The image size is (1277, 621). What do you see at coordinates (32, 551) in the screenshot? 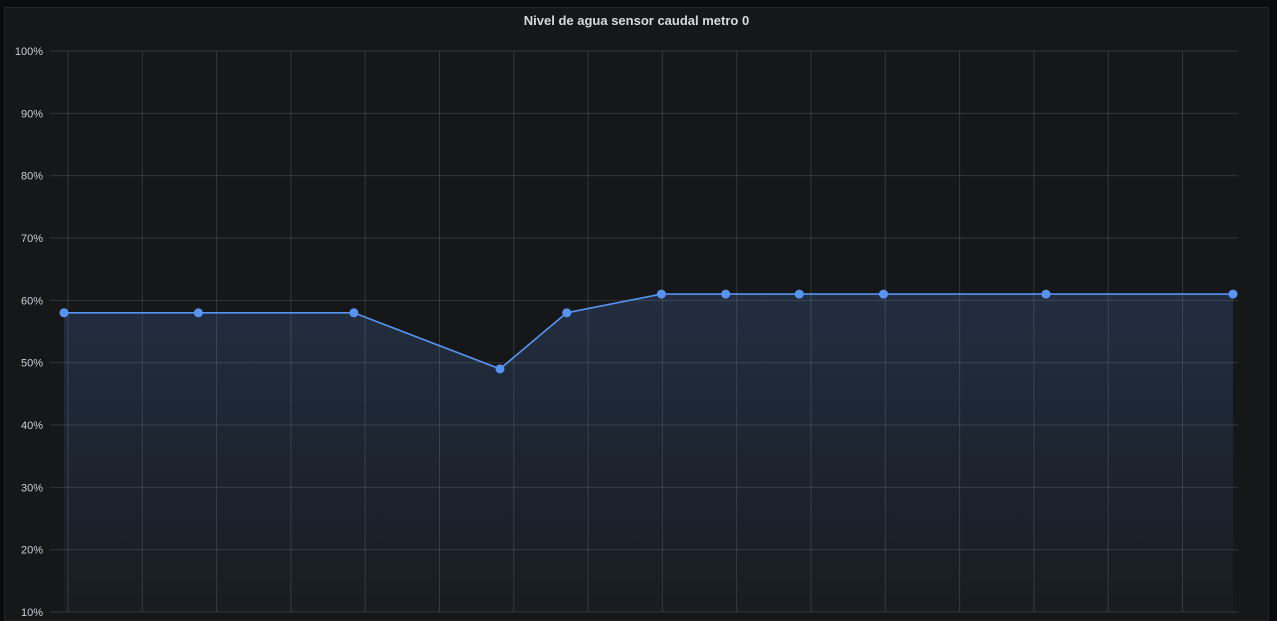
I see `y-tick-label: 20%` at bounding box center [32, 551].